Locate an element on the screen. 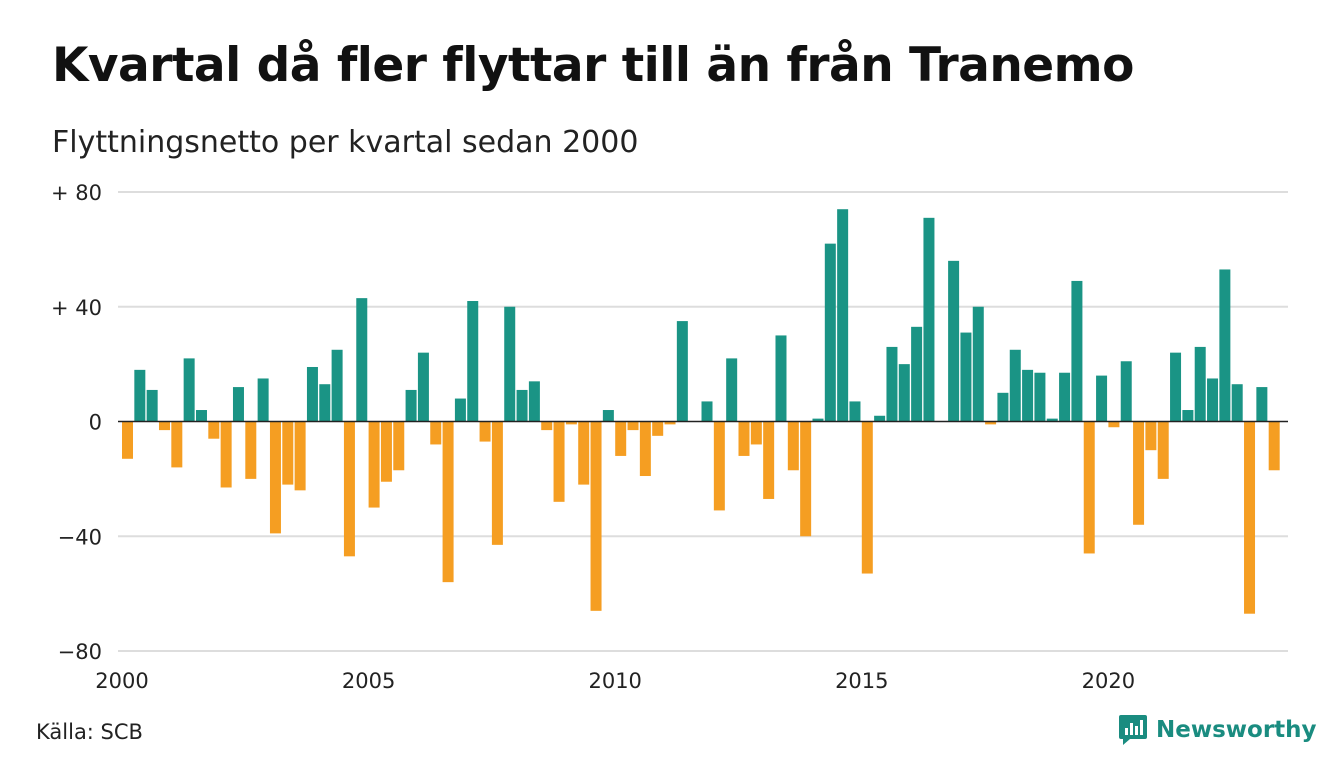  x-tick-label: 2020 is located at coordinates (1108, 681).